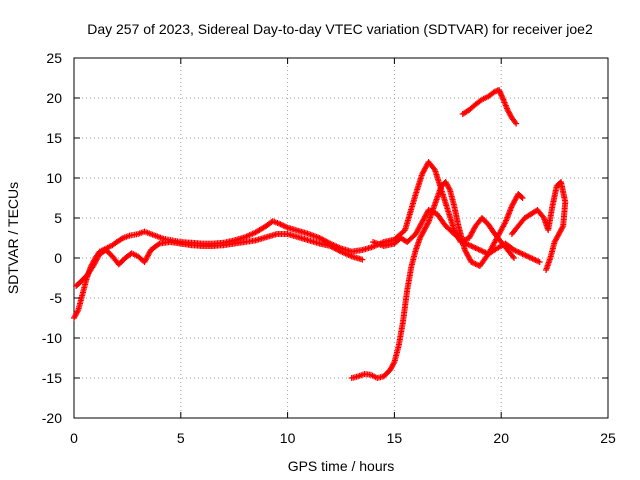 This screenshot has height=480, width=640. I want to click on x-axis-label: GPS time / hours, so click(341, 466).